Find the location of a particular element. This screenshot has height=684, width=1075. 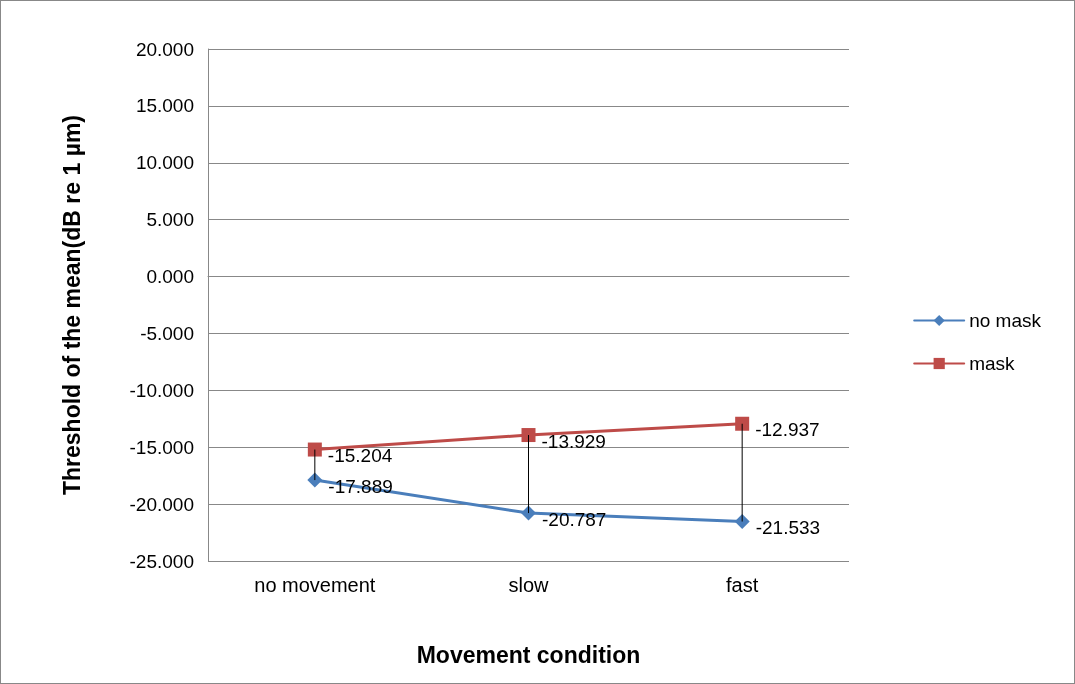

x-tick-label: fast is located at coordinates (742, 585).